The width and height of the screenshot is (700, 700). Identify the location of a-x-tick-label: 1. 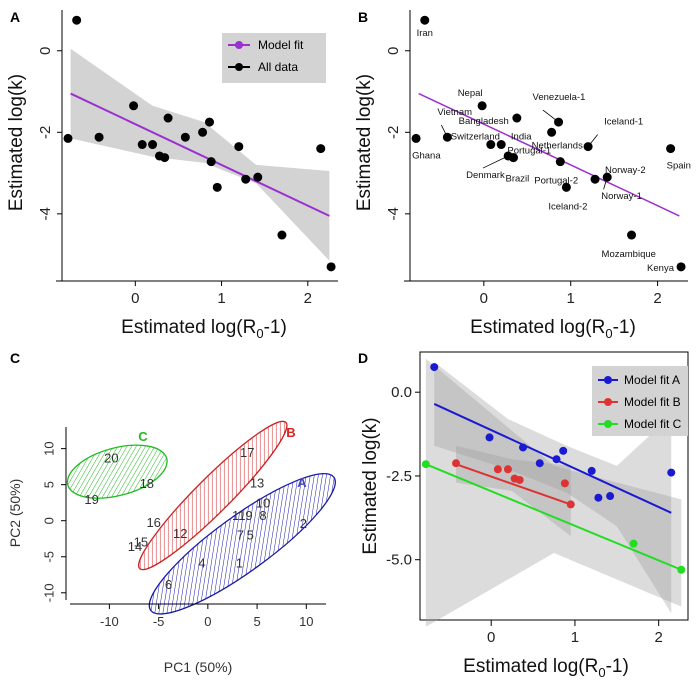
(221, 298).